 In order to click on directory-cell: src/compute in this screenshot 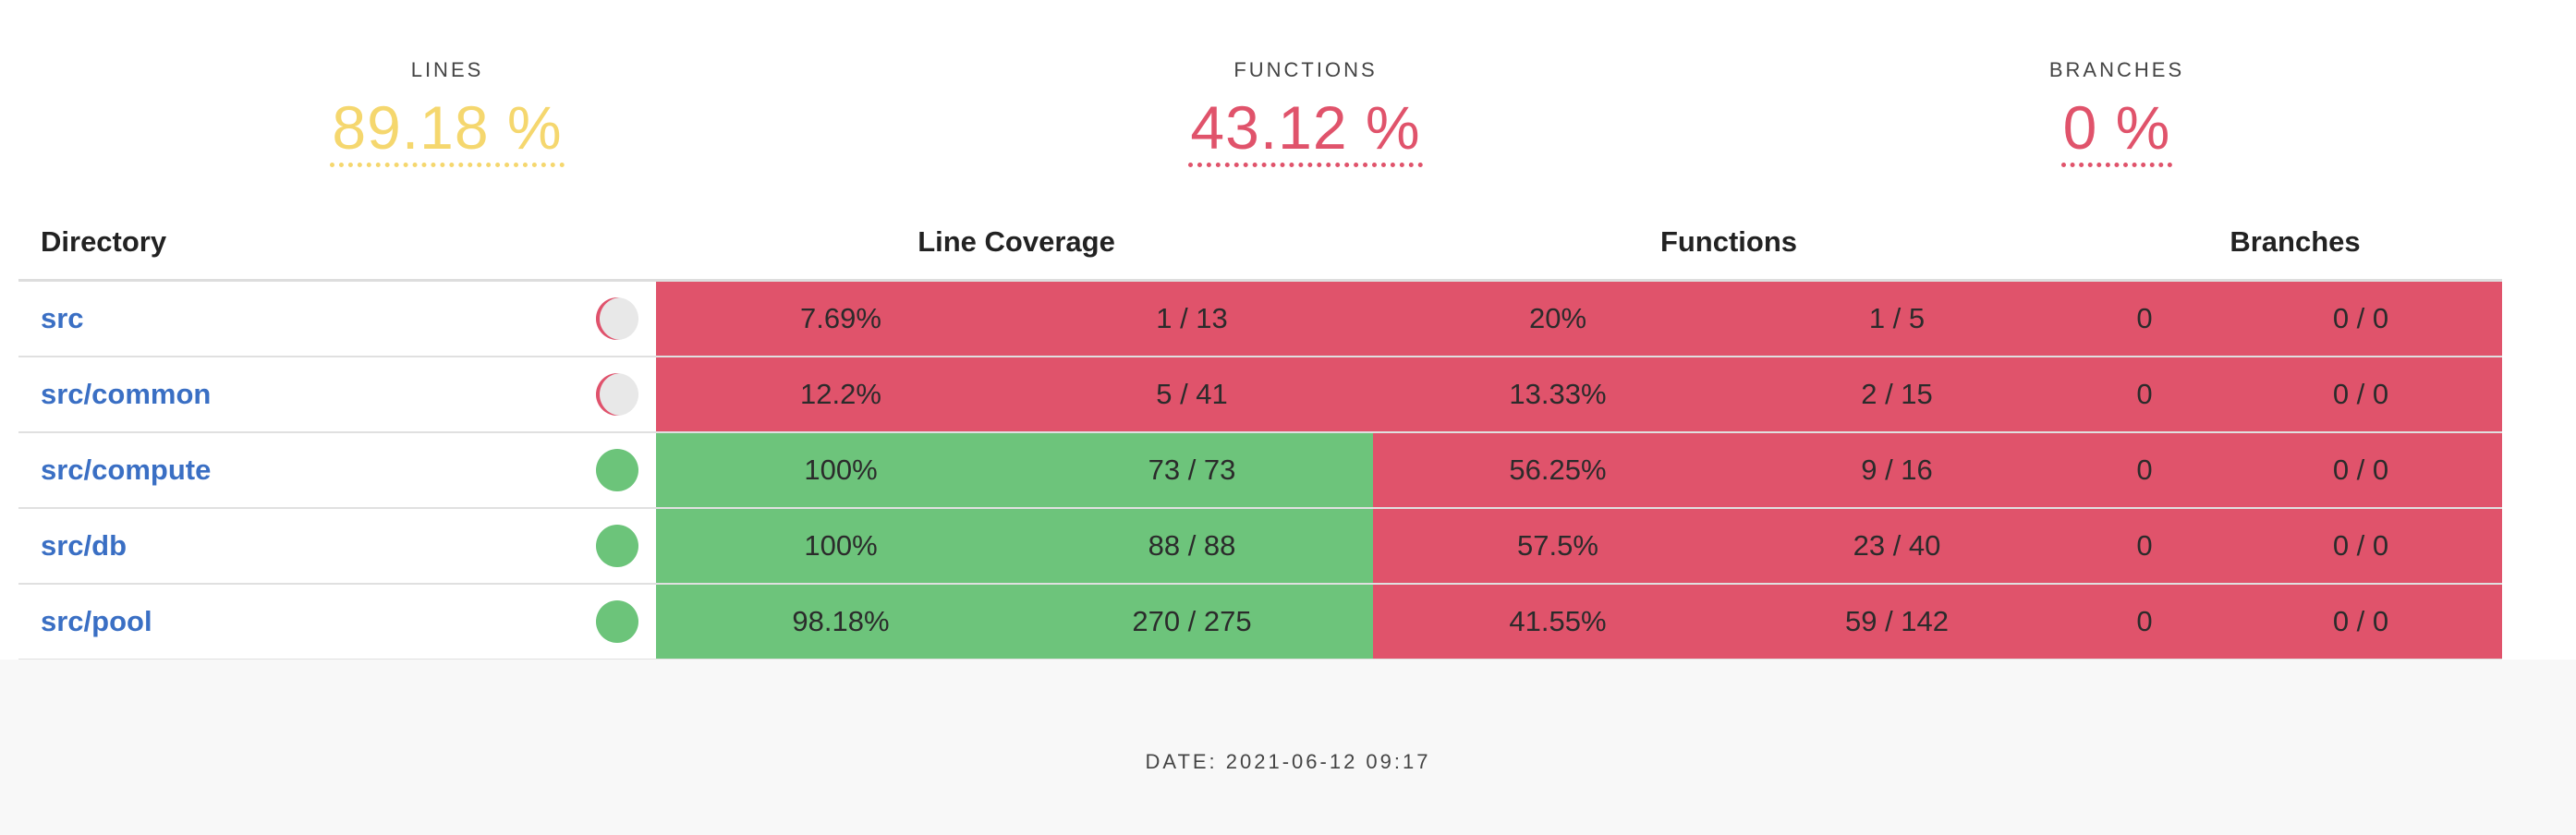, I will do `click(337, 470)`.